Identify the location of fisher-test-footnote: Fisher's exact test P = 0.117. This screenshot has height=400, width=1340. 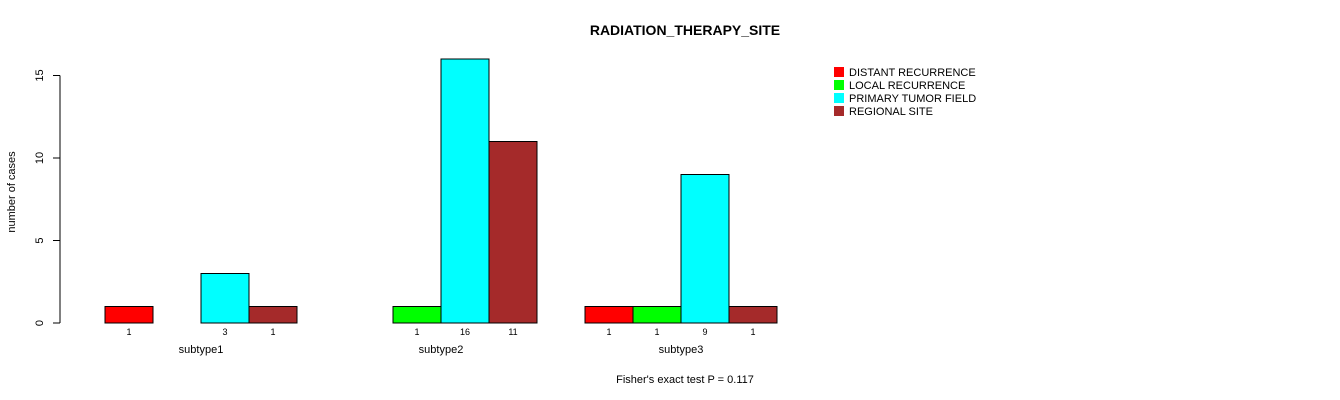
(685, 380).